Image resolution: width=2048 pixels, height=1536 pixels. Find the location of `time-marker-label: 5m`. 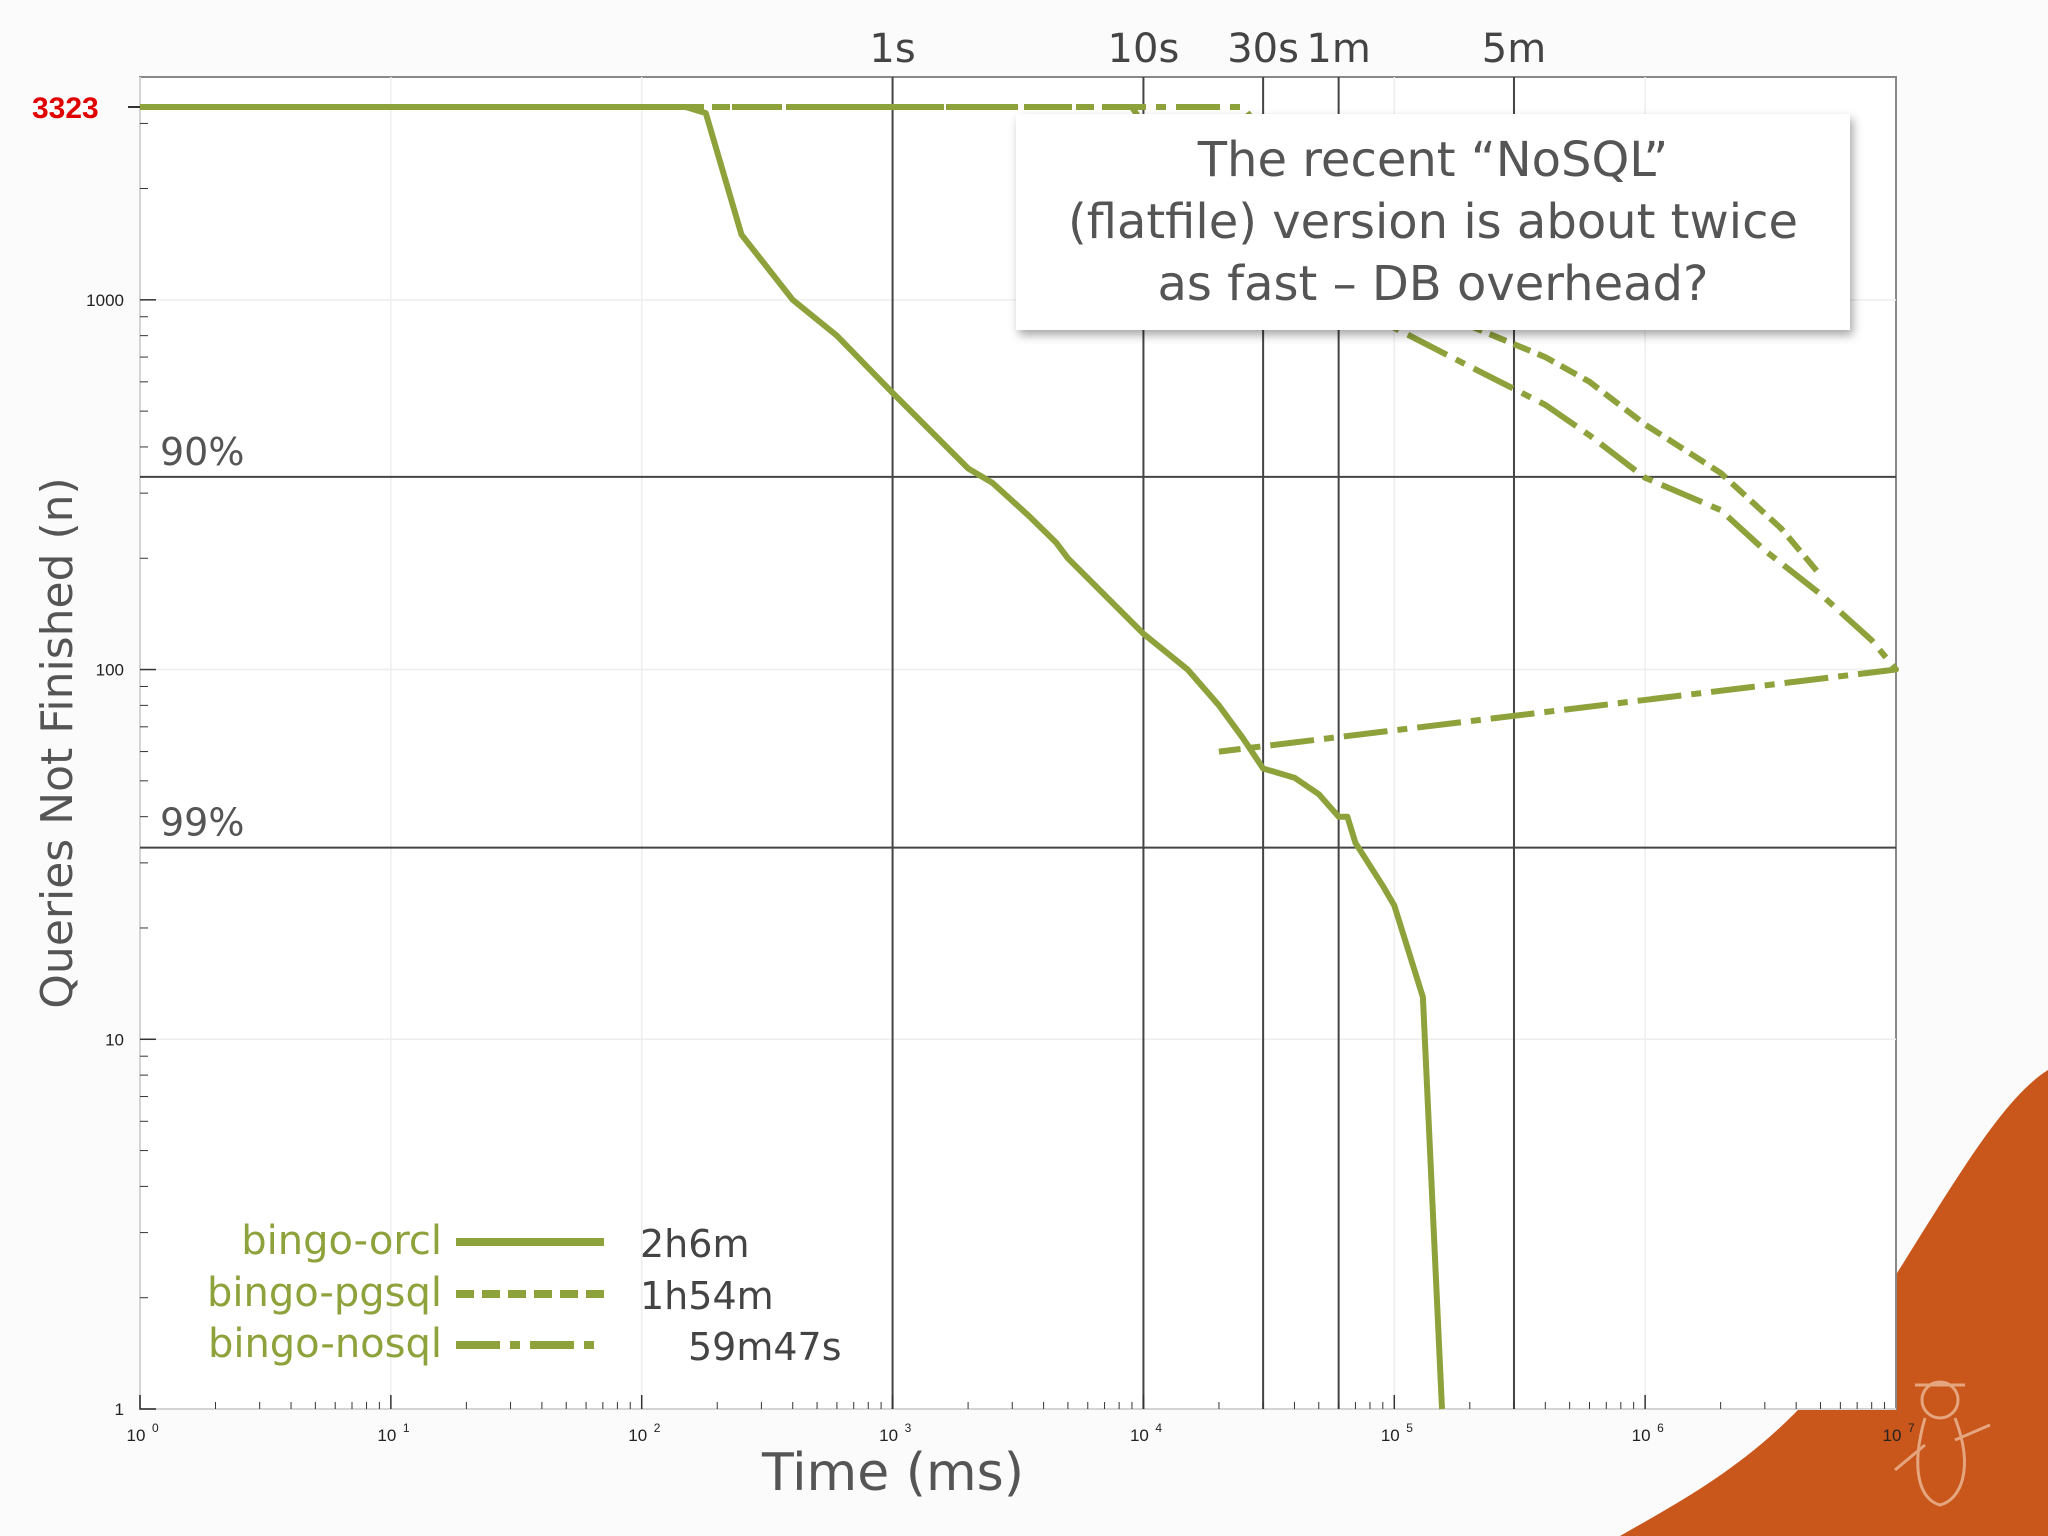

time-marker-label: 5m is located at coordinates (1514, 49).